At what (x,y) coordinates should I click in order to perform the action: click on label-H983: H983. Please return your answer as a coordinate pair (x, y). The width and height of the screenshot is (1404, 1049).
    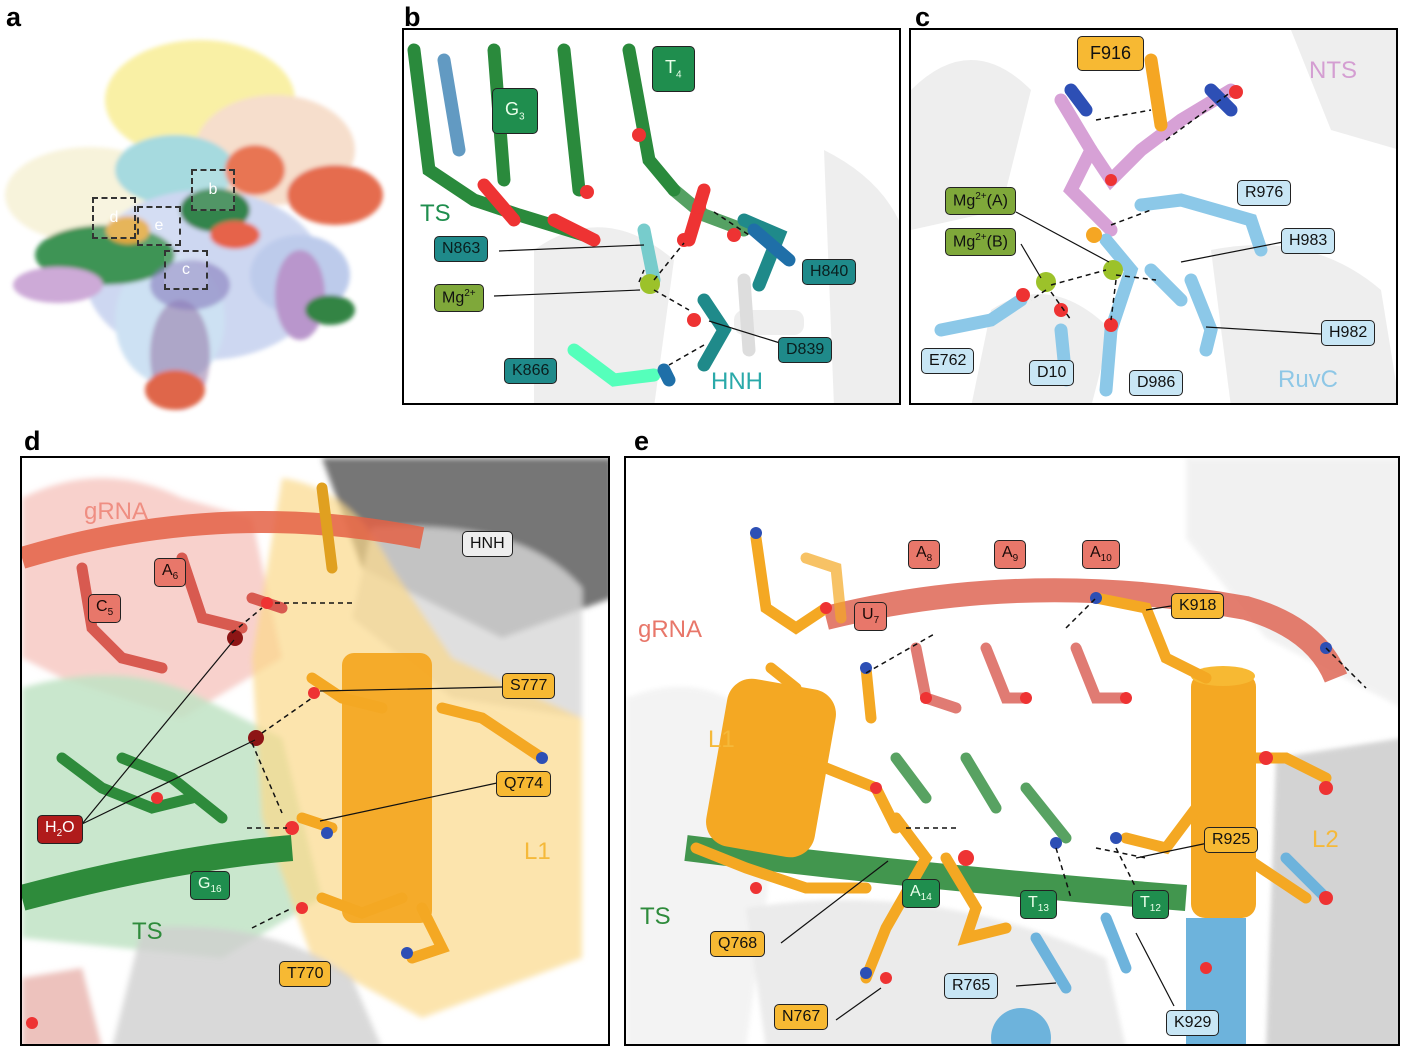
    Looking at the image, I should click on (1308, 241).